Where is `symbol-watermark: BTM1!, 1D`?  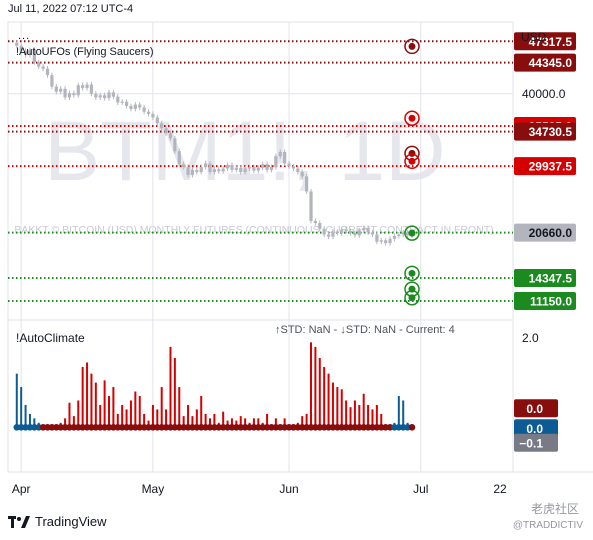
symbol-watermark: BTM1!, 1D is located at coordinates (244, 151).